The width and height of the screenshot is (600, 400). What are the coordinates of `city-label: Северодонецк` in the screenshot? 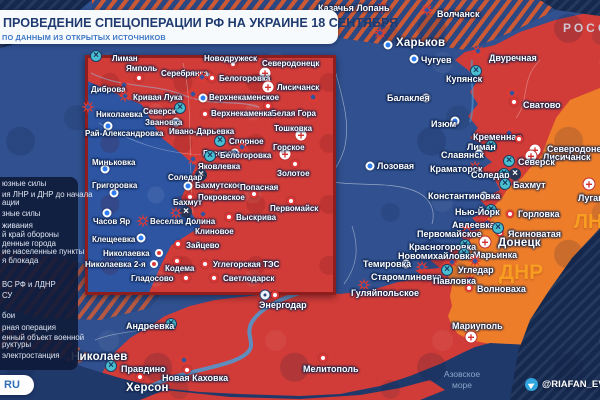 It's located at (573, 149).